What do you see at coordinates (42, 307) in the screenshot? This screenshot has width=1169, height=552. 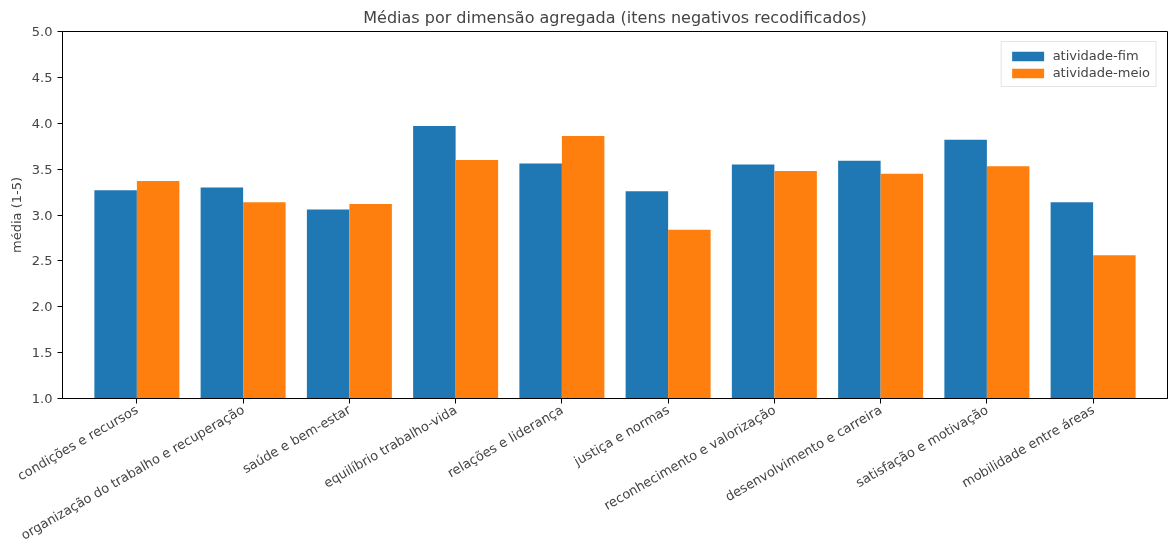 I see `y-tick-label: 2.0` at bounding box center [42, 307].